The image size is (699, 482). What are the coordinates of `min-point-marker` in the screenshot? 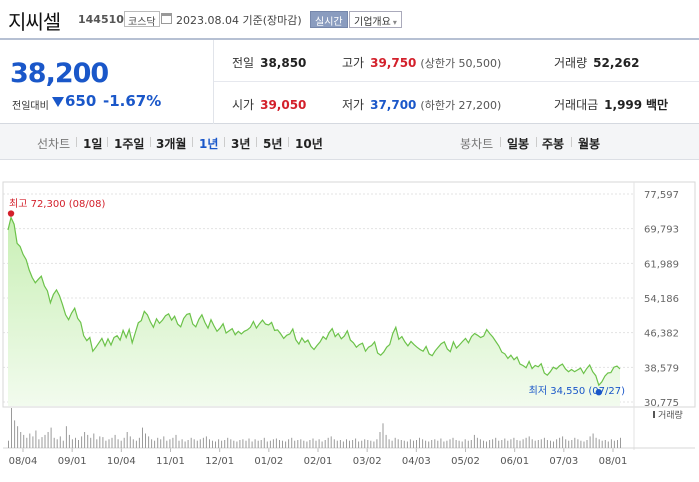 It's located at (598, 392).